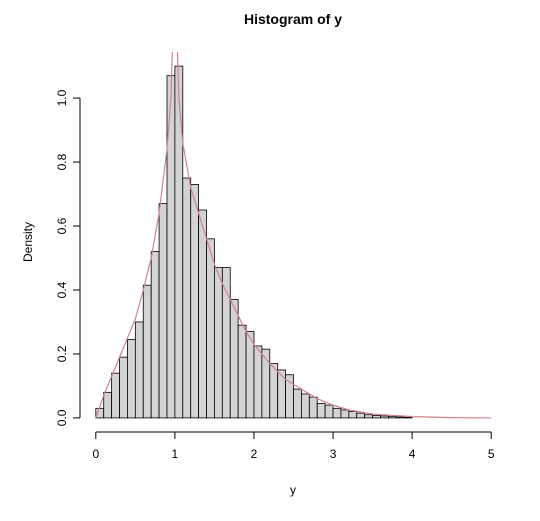  I want to click on y-tick-label: 0.8, so click(62, 161).